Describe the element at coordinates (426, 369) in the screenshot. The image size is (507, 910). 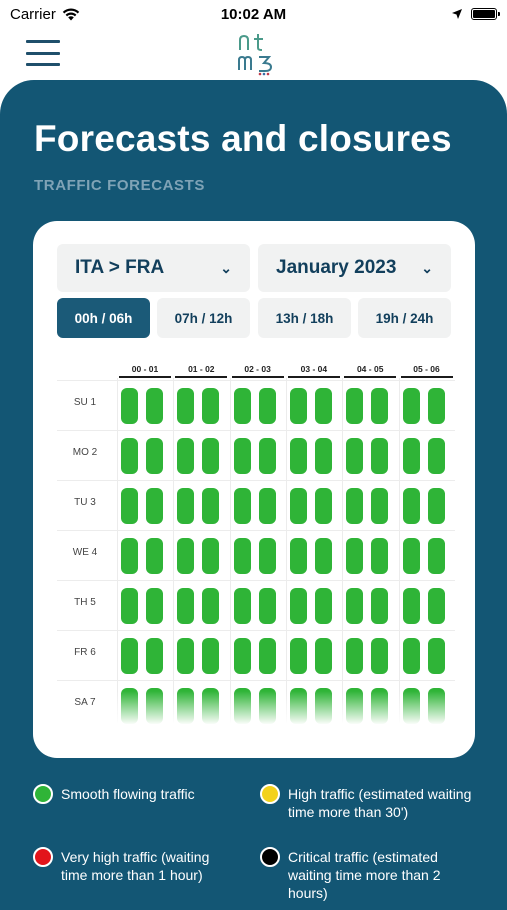
I see `column-header: 05 - 06` at that location.